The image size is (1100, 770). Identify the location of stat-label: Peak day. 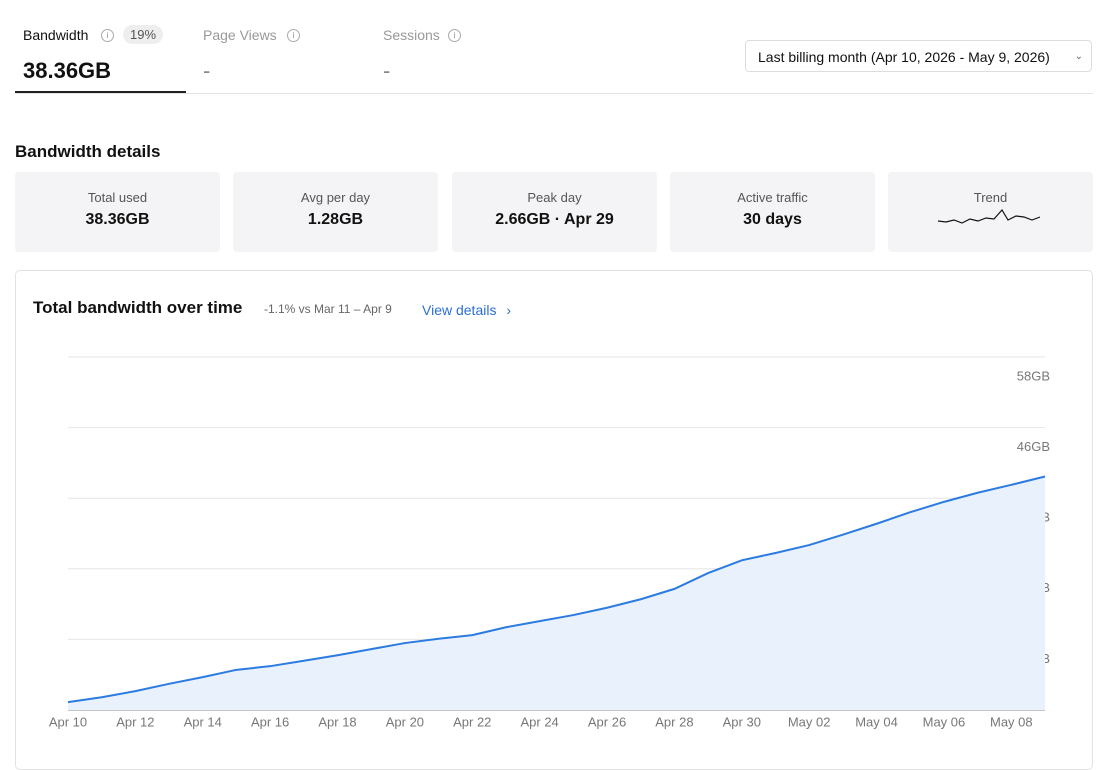
(554, 197).